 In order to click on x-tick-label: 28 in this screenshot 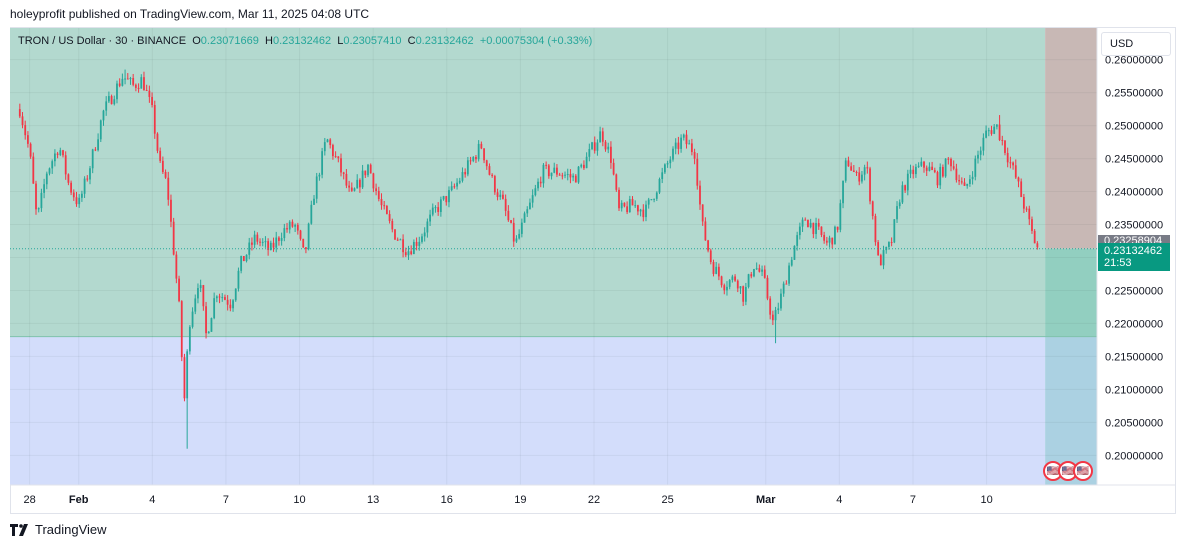, I will do `click(30, 500)`.